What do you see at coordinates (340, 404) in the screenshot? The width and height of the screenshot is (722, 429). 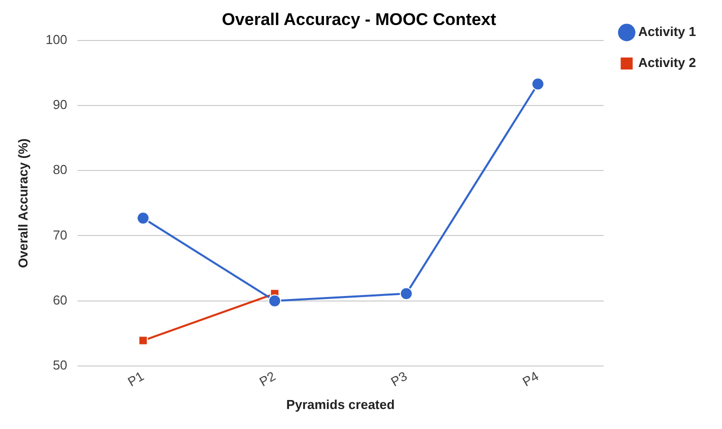 I see `x-axis-title: Pyramids created` at bounding box center [340, 404].